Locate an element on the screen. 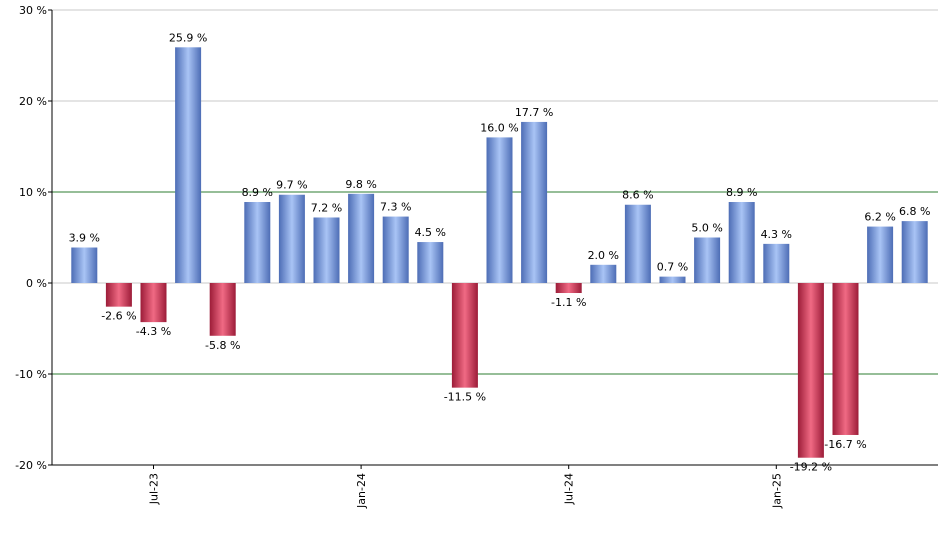  y-tick-label: 30 % is located at coordinates (33, 10).